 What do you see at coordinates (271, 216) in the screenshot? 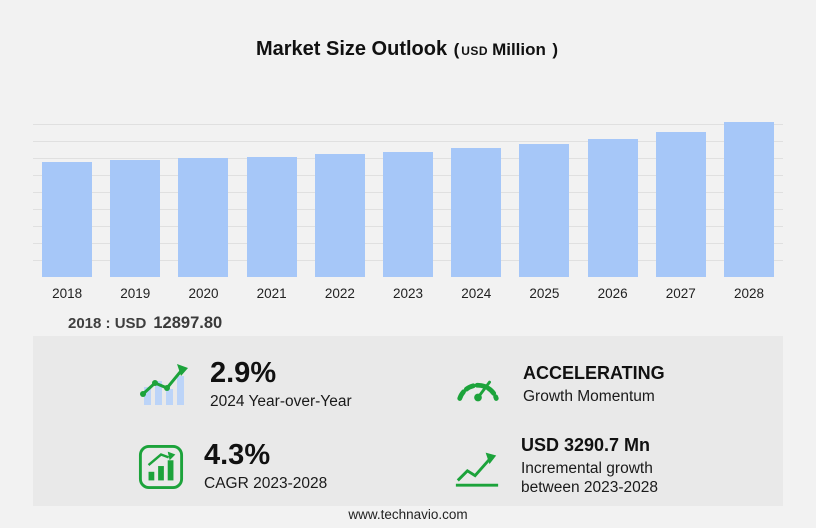
I see `bar-2021` at bounding box center [271, 216].